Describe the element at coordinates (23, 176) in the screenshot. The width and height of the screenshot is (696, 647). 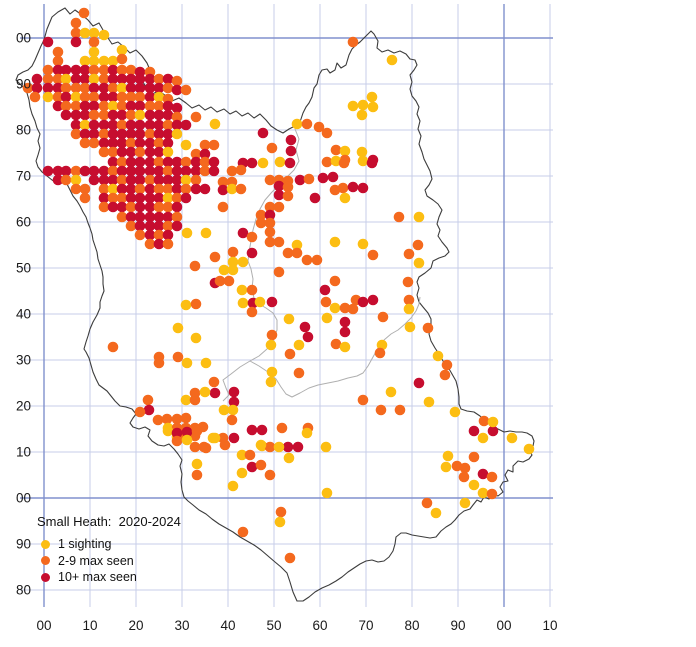
I see `y-axis-tick-label: 70` at that location.